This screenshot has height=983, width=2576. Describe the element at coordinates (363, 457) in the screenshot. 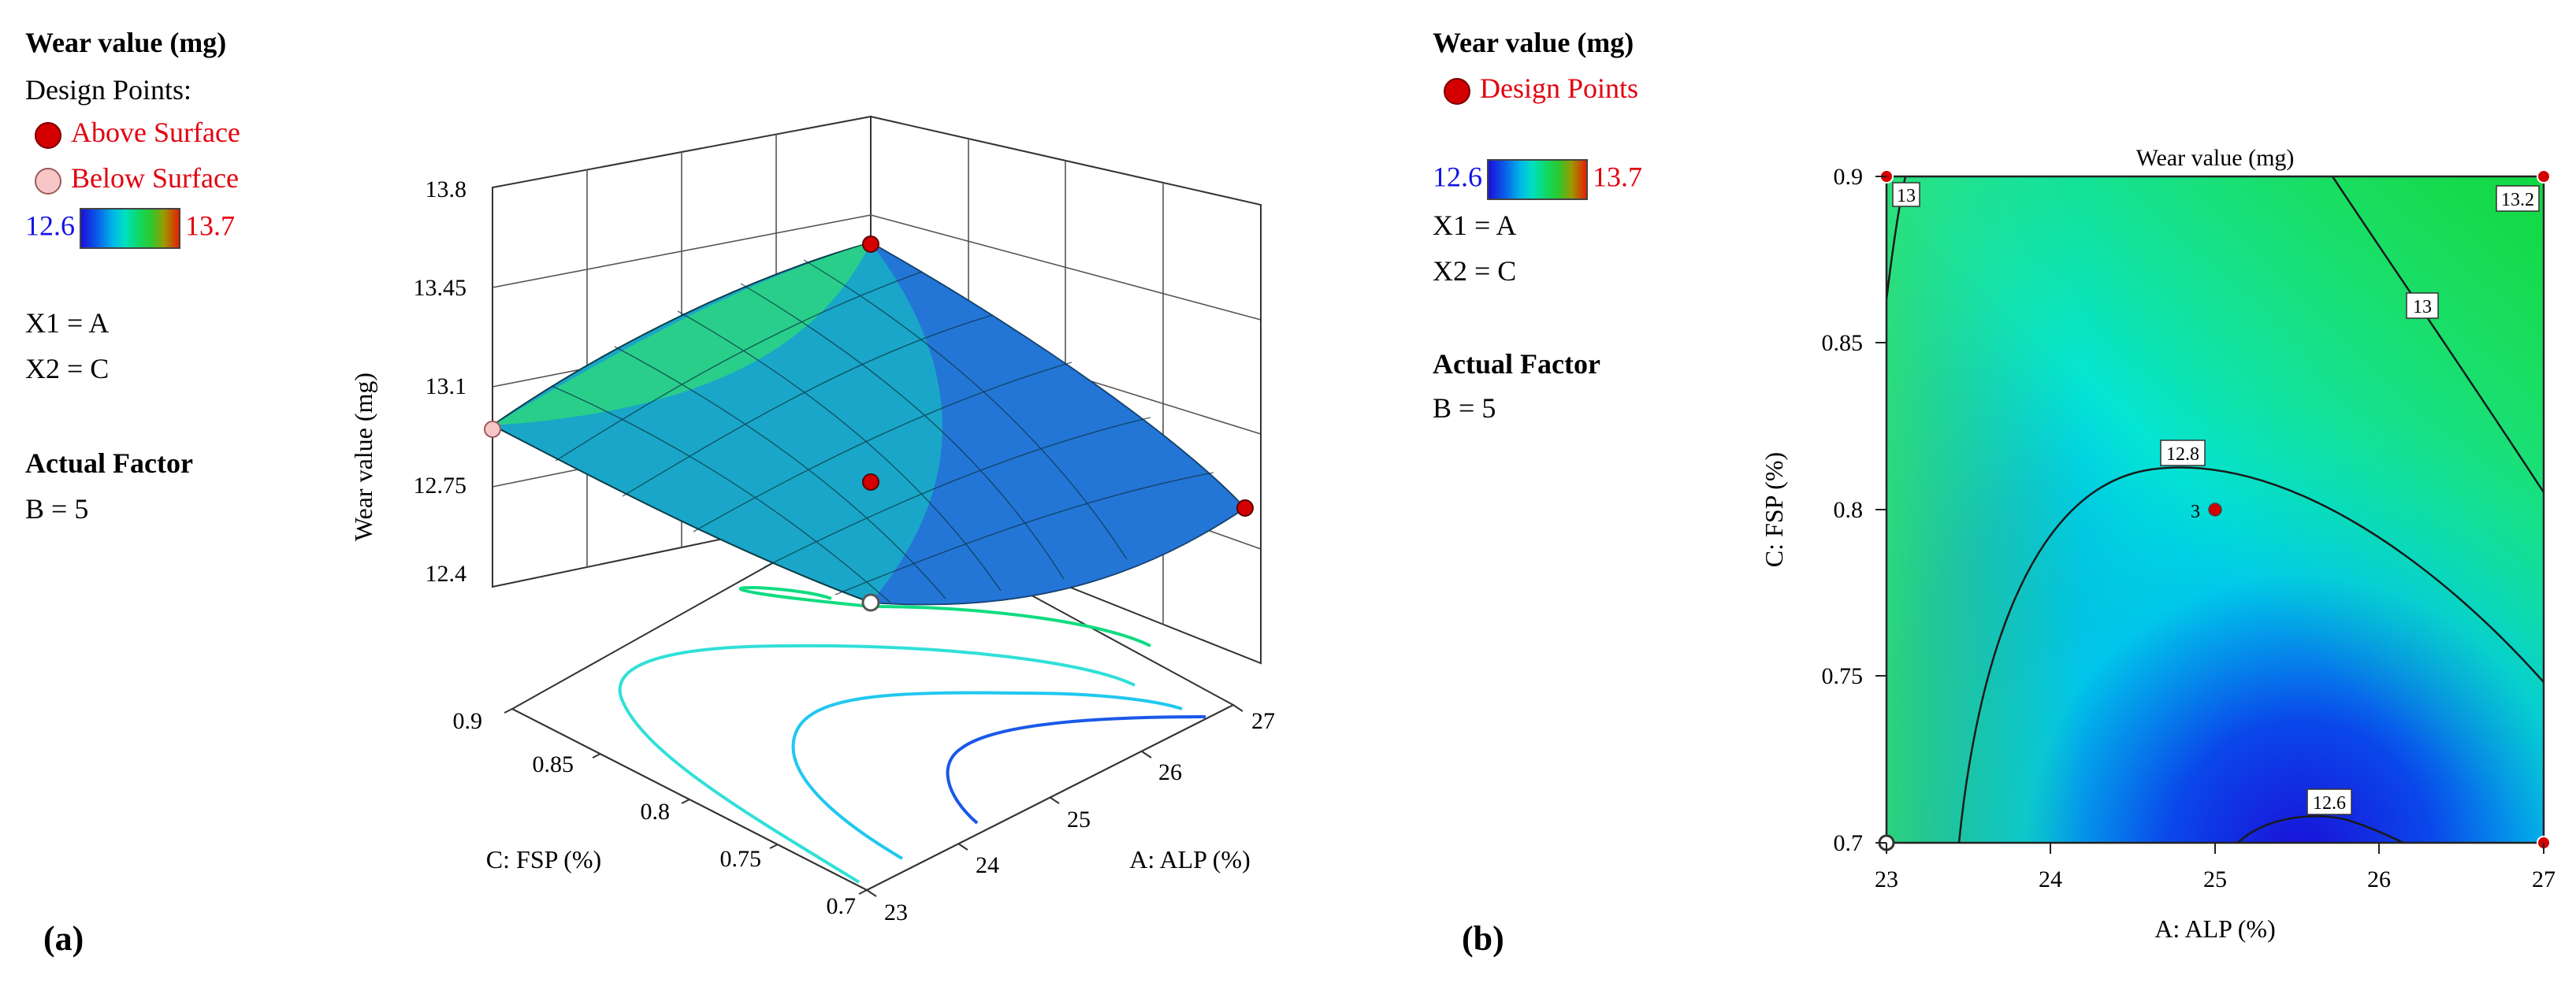

I see `z-axis-label: Wear value (mg)` at that location.